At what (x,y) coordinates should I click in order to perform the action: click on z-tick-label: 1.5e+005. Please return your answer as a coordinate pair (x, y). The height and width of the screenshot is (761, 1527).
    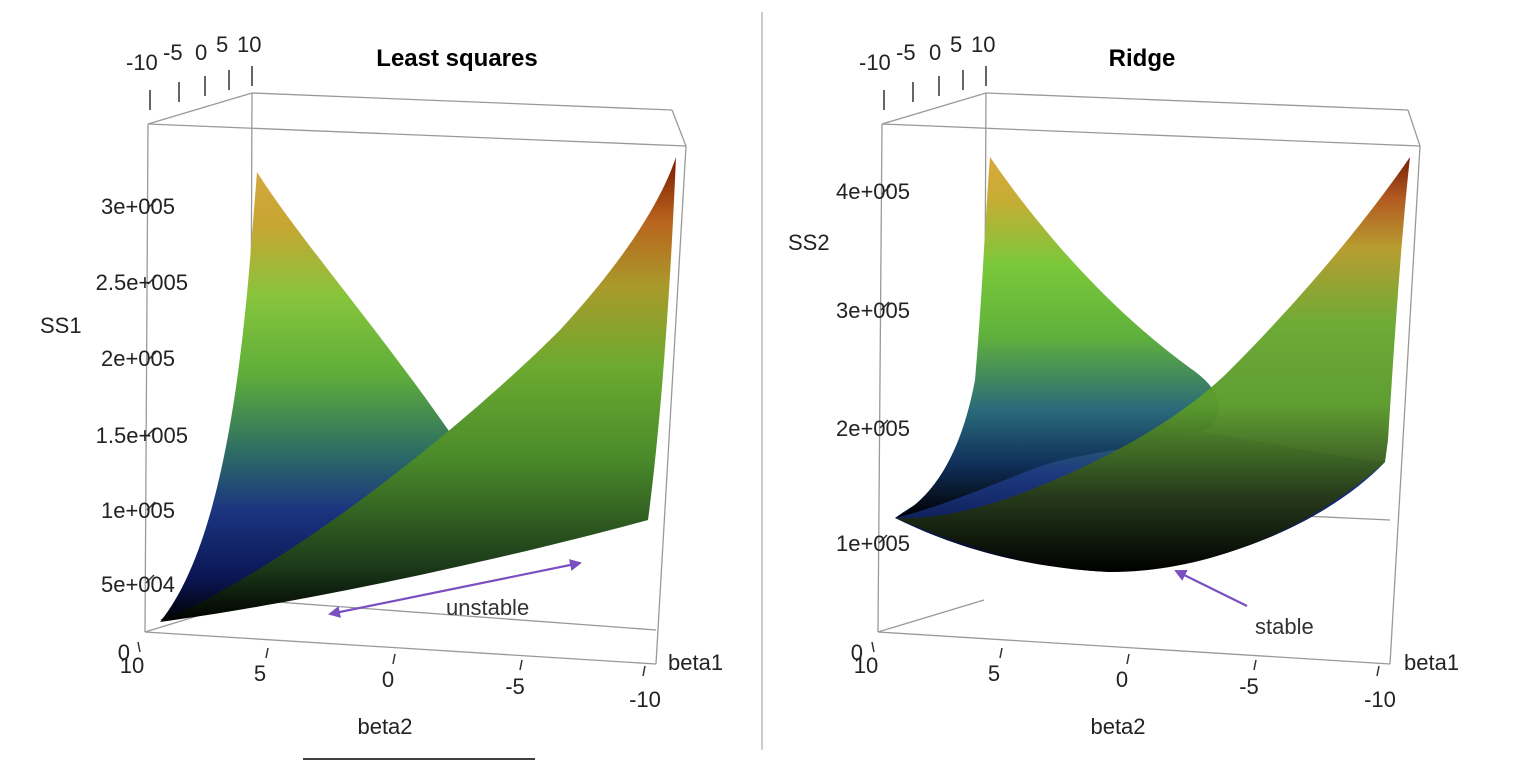
    Looking at the image, I should click on (142, 435).